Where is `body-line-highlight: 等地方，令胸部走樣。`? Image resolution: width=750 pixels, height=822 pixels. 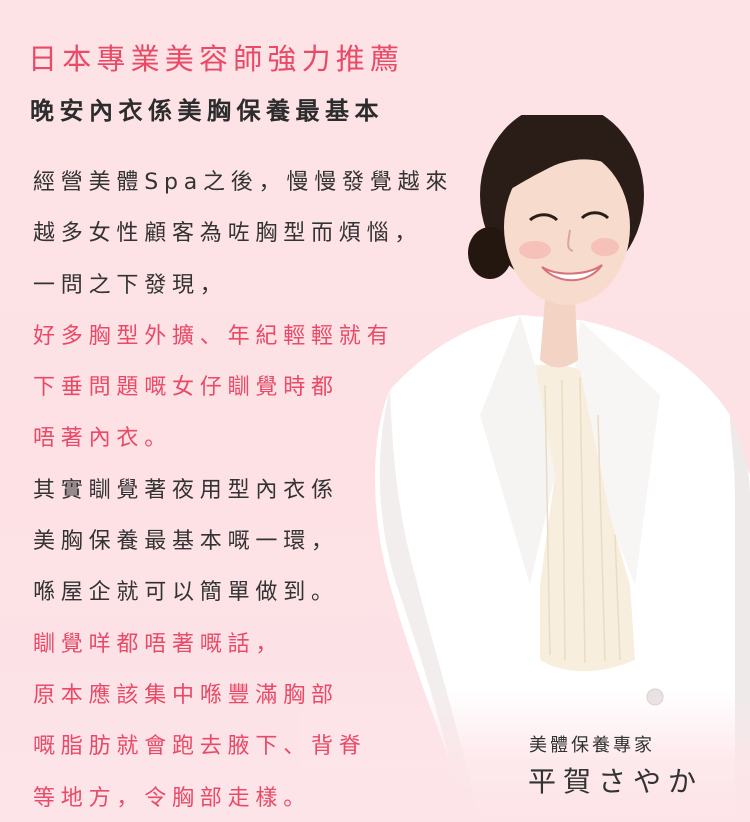 body-line-highlight: 等地方，令胸部走樣。 is located at coordinates (172, 798).